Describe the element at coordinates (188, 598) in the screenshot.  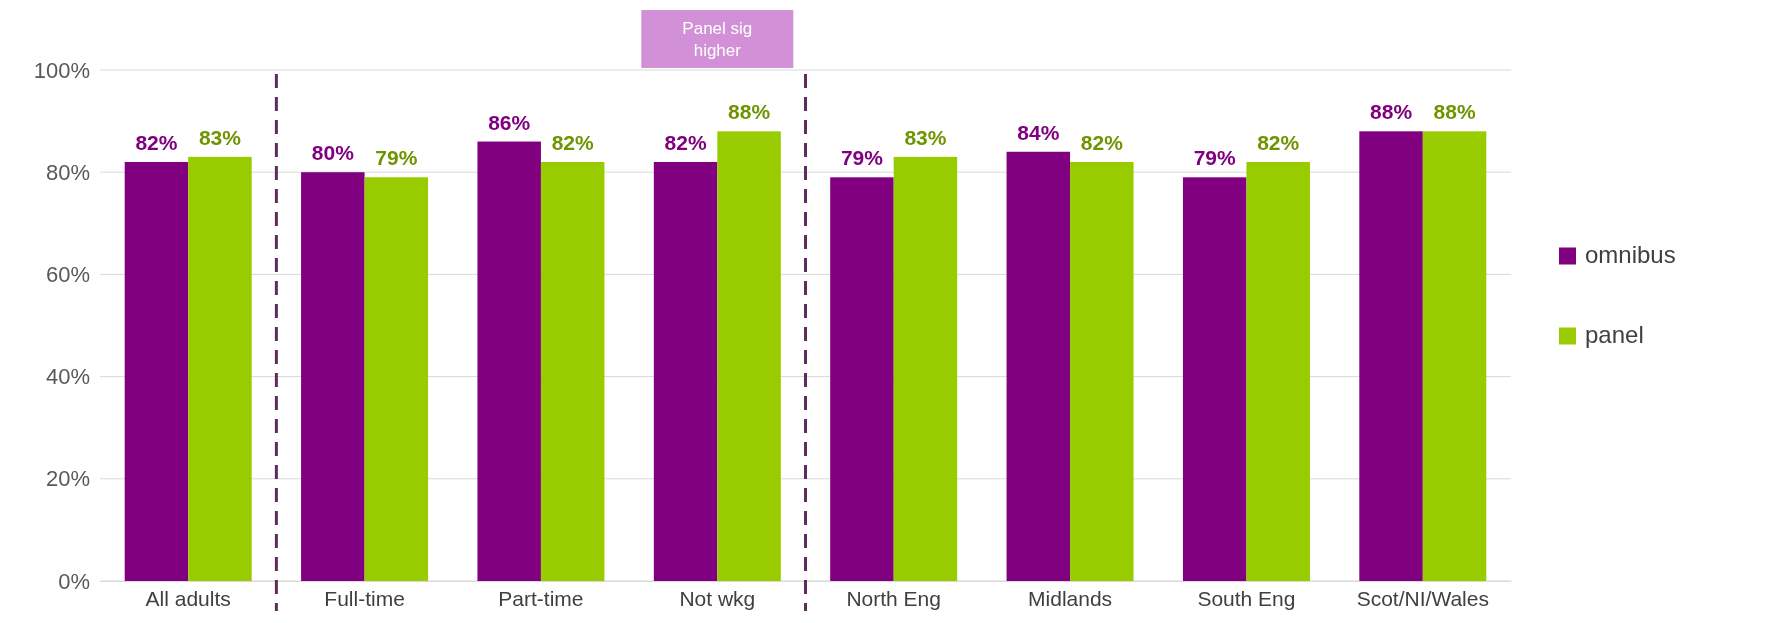
I see `x-tick-label: All adults` at that location.